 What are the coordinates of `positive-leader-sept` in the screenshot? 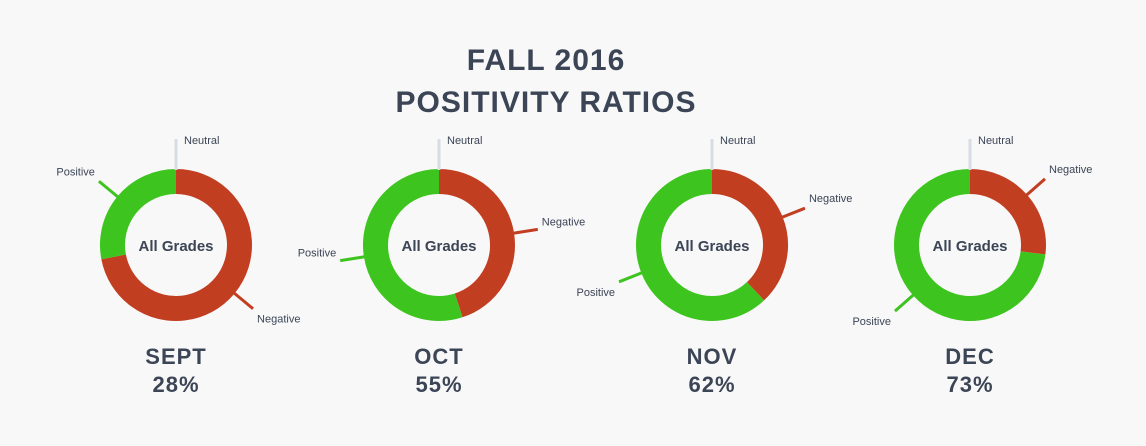 It's located at (109, 190).